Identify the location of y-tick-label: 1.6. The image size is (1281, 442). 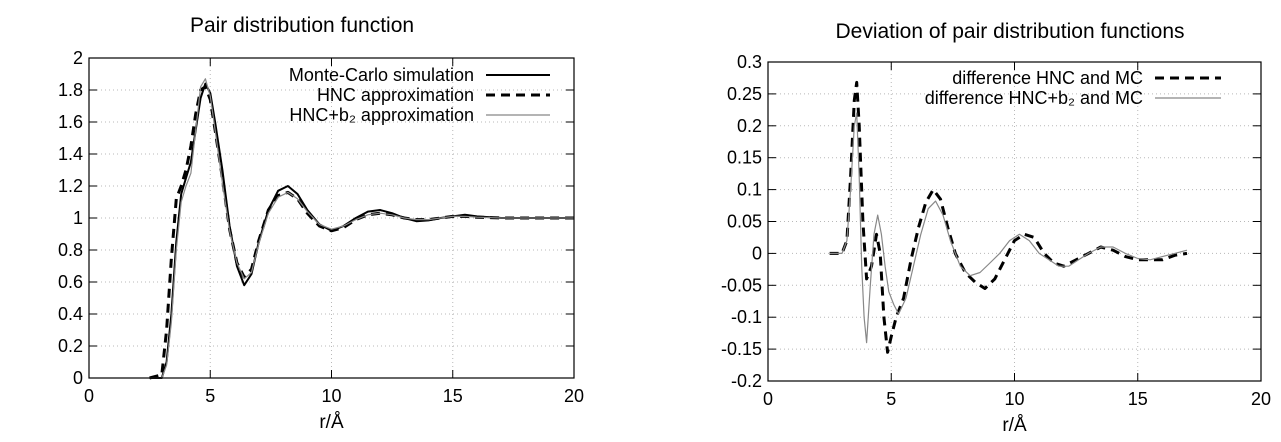
(70, 122).